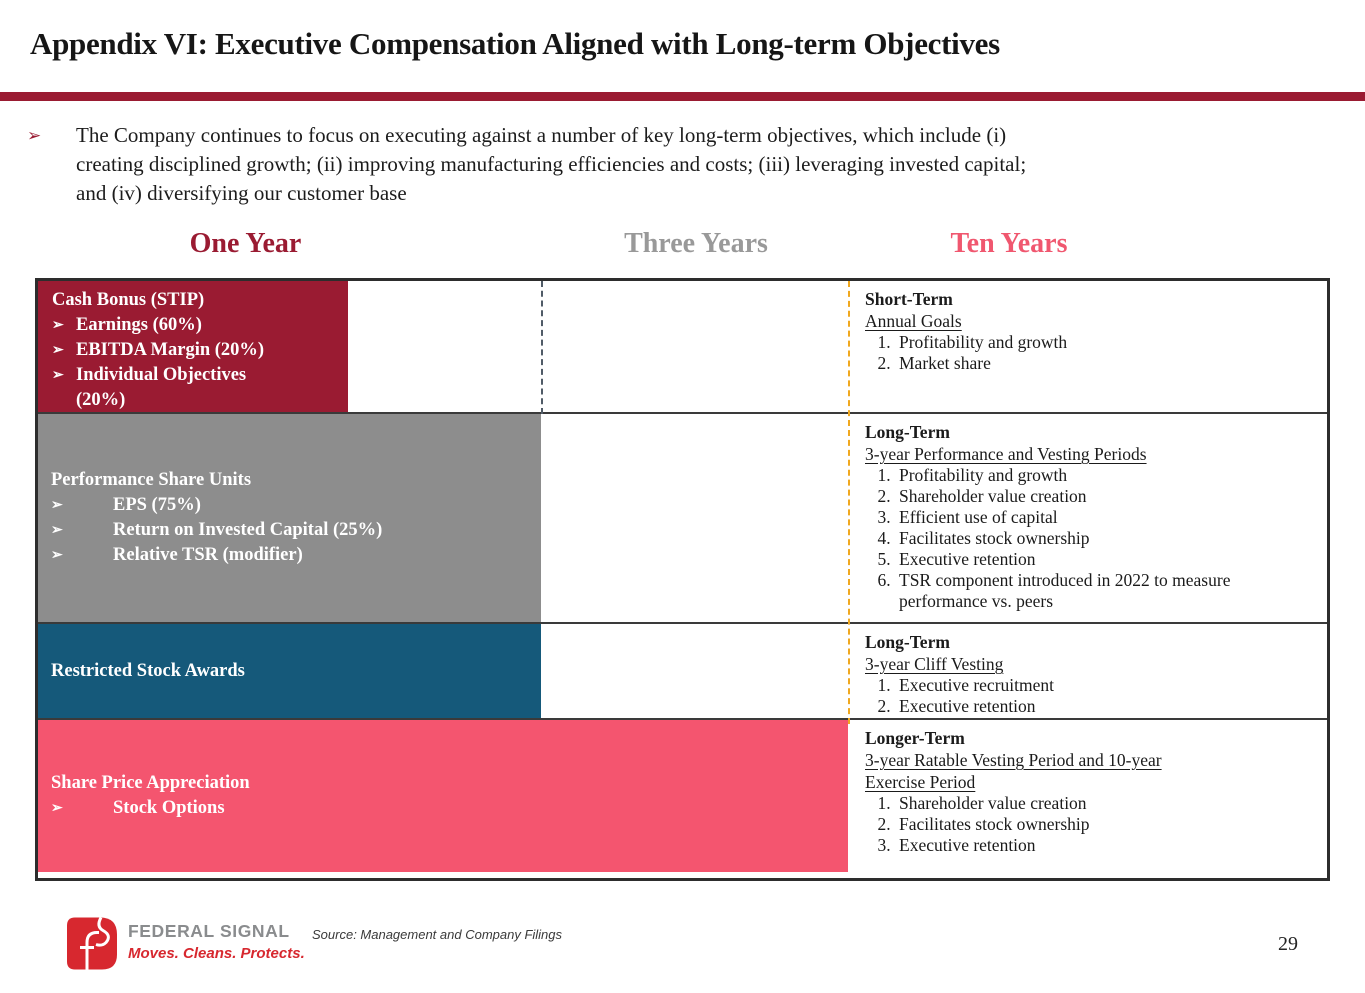 The image size is (1365, 993). I want to click on detail-item: Efficient use of capital, so click(1107, 517).